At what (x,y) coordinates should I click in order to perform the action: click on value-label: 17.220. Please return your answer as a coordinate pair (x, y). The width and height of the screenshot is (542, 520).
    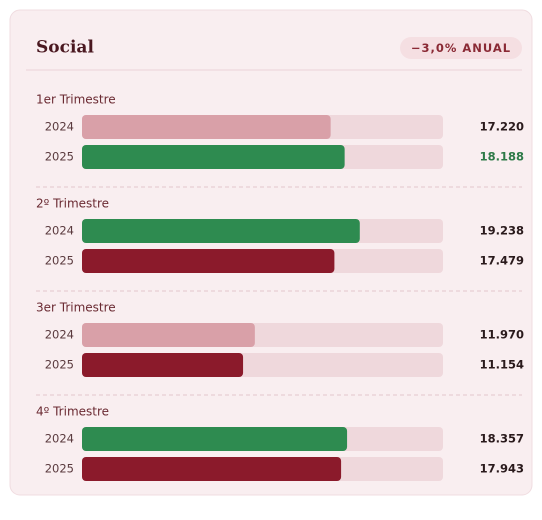
    Looking at the image, I should click on (502, 127).